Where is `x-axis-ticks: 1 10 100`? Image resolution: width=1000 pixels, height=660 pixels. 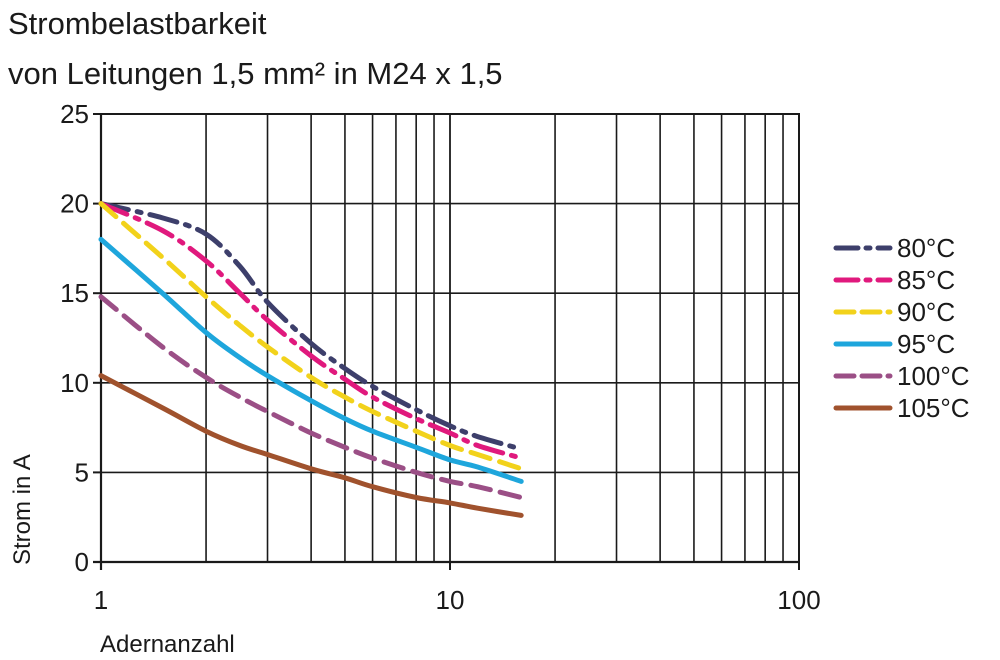
x-axis-ticks: 1 10 100 is located at coordinates (457, 600).